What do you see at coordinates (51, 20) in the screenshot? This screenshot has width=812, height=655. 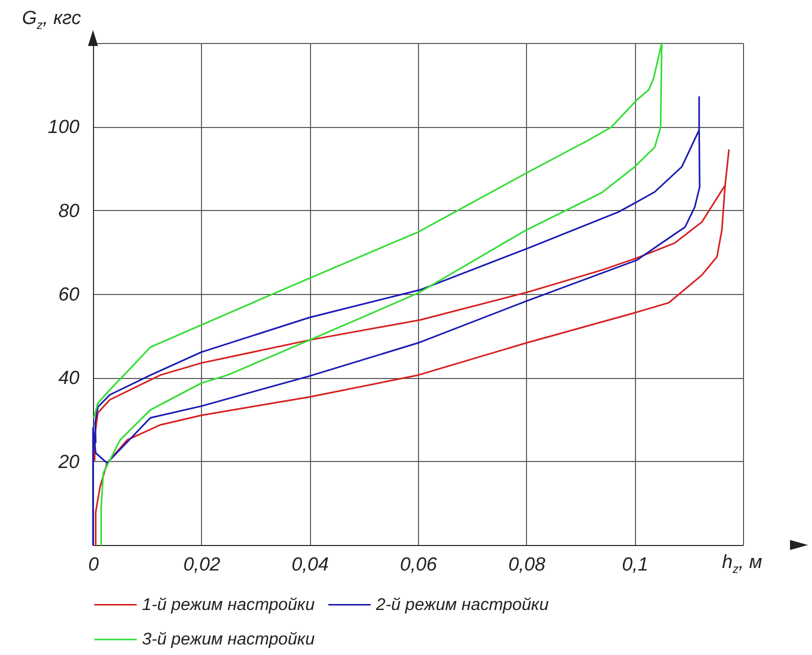 I see `y-axis-title: G$_{z}$, кгс` at bounding box center [51, 20].